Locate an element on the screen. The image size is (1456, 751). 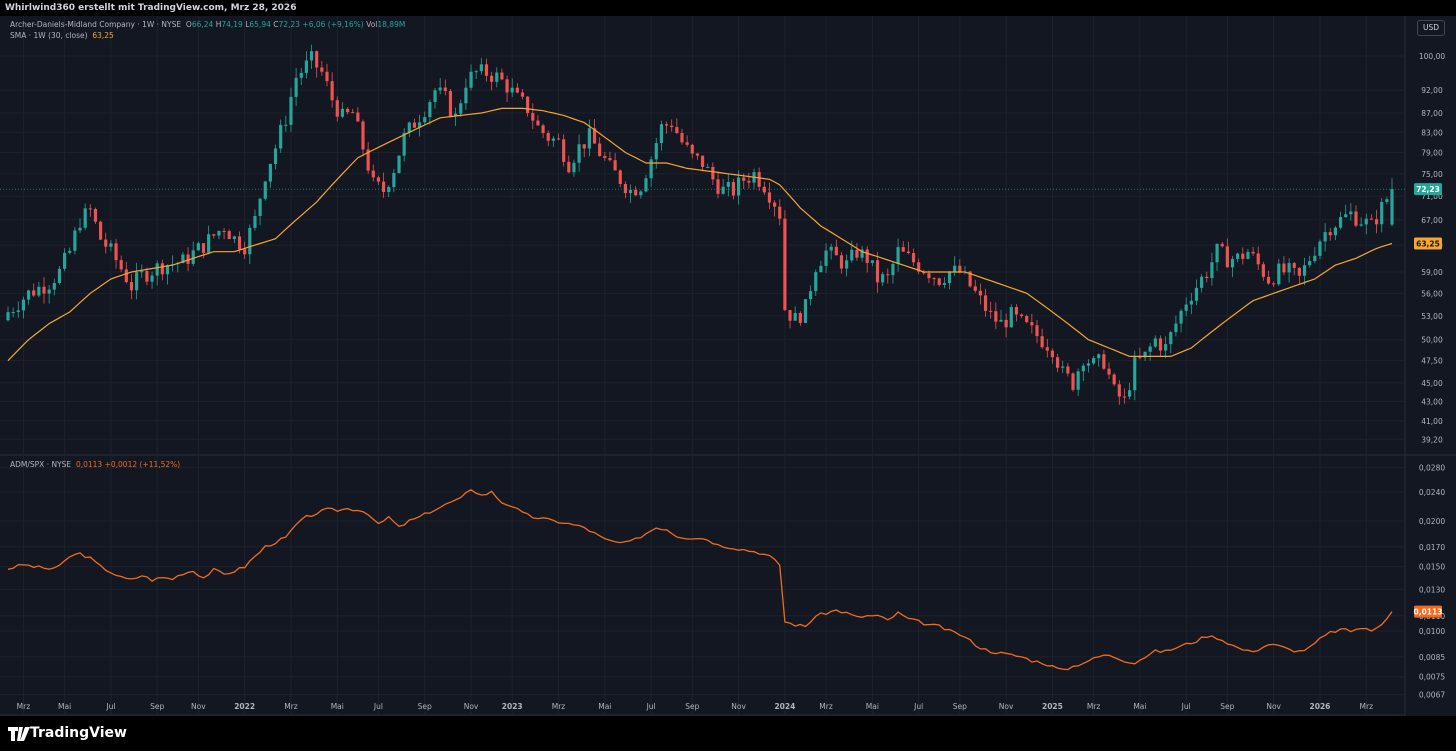
price-tick-label: 79,00 is located at coordinates (1432, 153).